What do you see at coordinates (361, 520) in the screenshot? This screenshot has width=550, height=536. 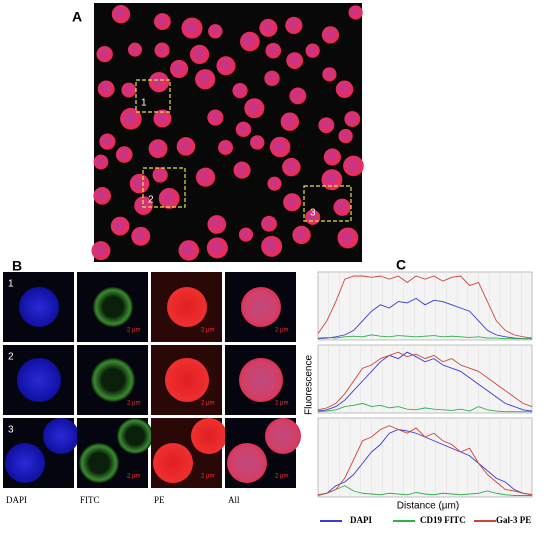 I see `legend-label: DAPI` at bounding box center [361, 520].